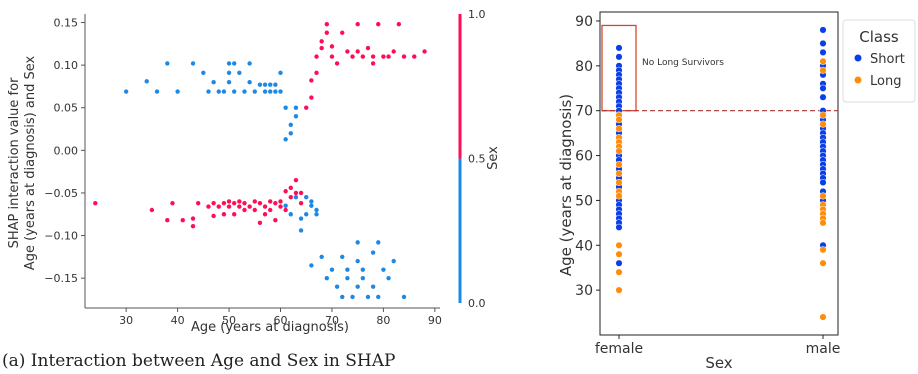  I want to click on legend-label: Short, so click(887, 59).